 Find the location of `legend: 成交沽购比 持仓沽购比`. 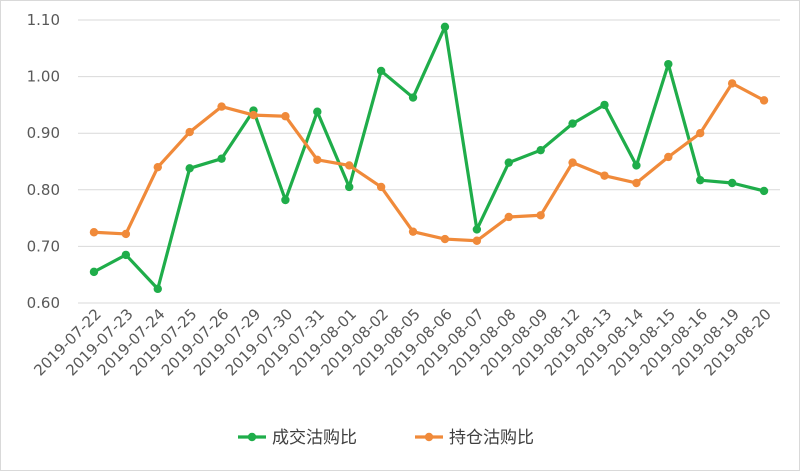

legend: 成交沽购比 持仓沽购比 is located at coordinates (386, 438).